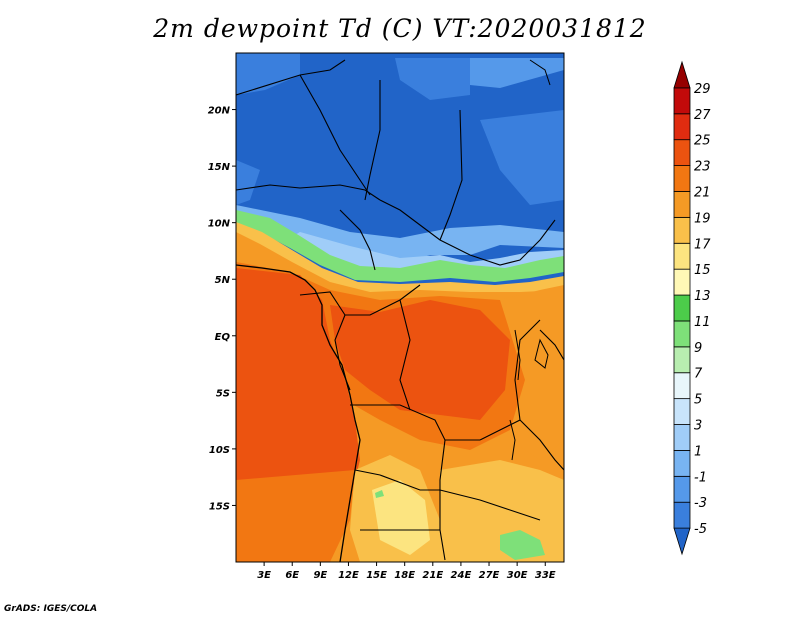  I want to click on lat-tick-label: 5N, so click(223, 280).